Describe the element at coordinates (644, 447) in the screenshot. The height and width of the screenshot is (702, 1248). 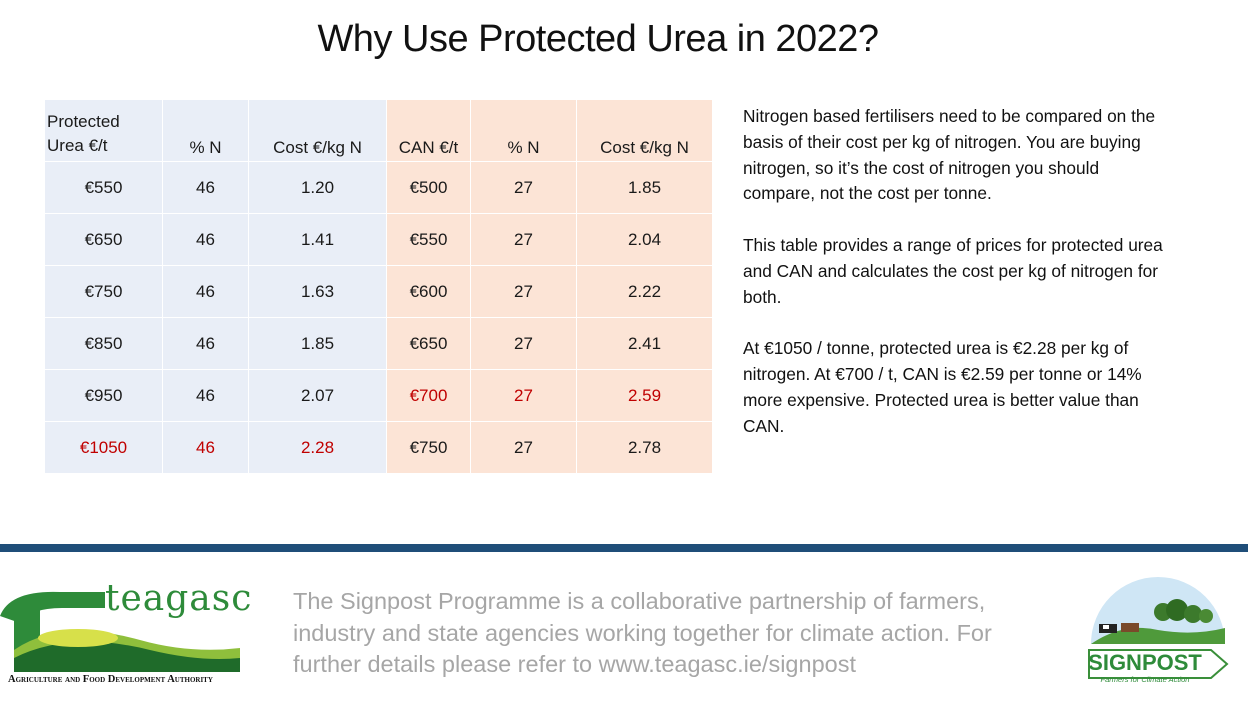
I see `can-cost-cell: 2.78` at that location.